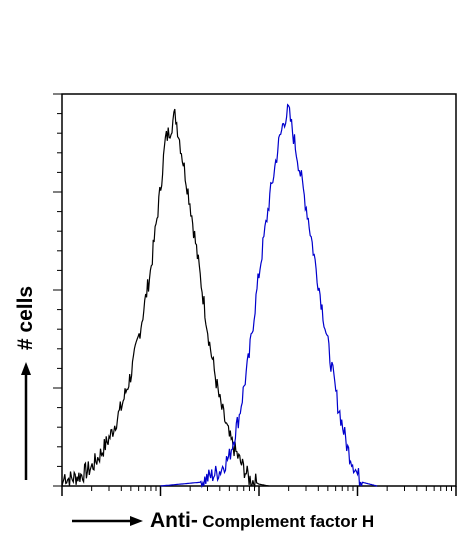  What do you see at coordinates (288, 521) in the screenshot?
I see `x-axis-label-main: Complement factor H` at bounding box center [288, 521].